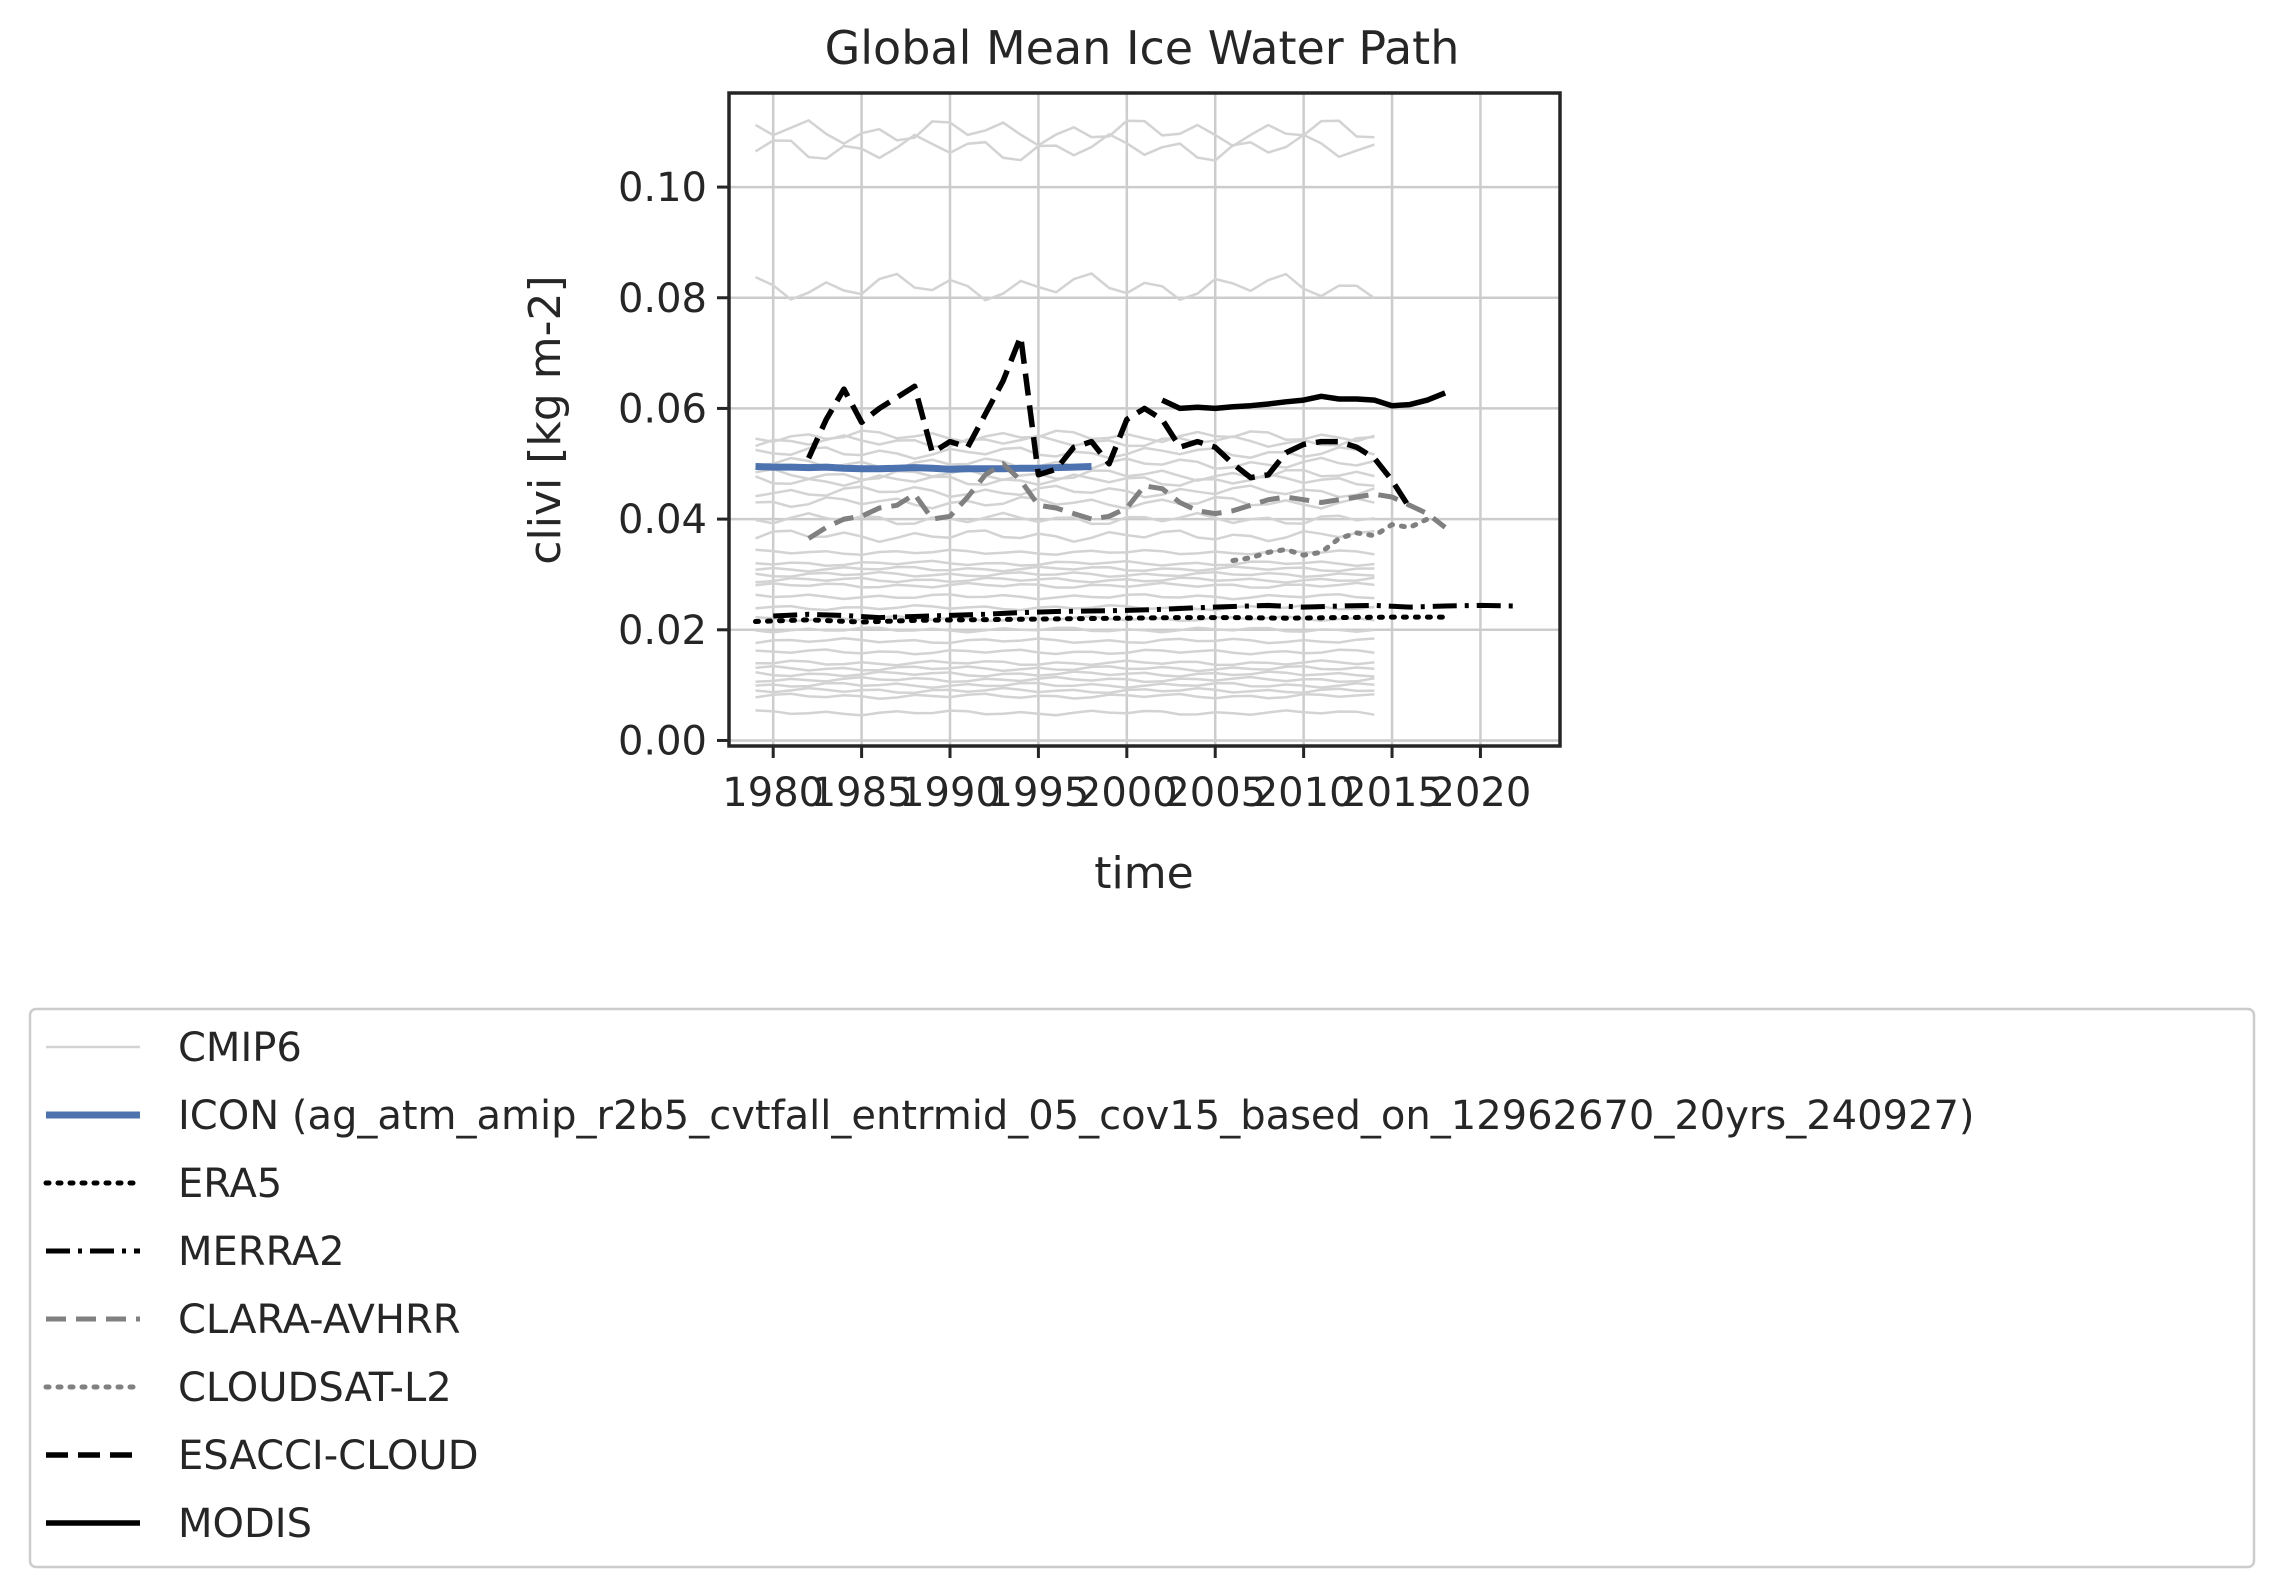 The width and height of the screenshot is (2284, 1596). What do you see at coordinates (319, 1320) in the screenshot?
I see `legend-label: CLARA-AVHRR` at bounding box center [319, 1320].